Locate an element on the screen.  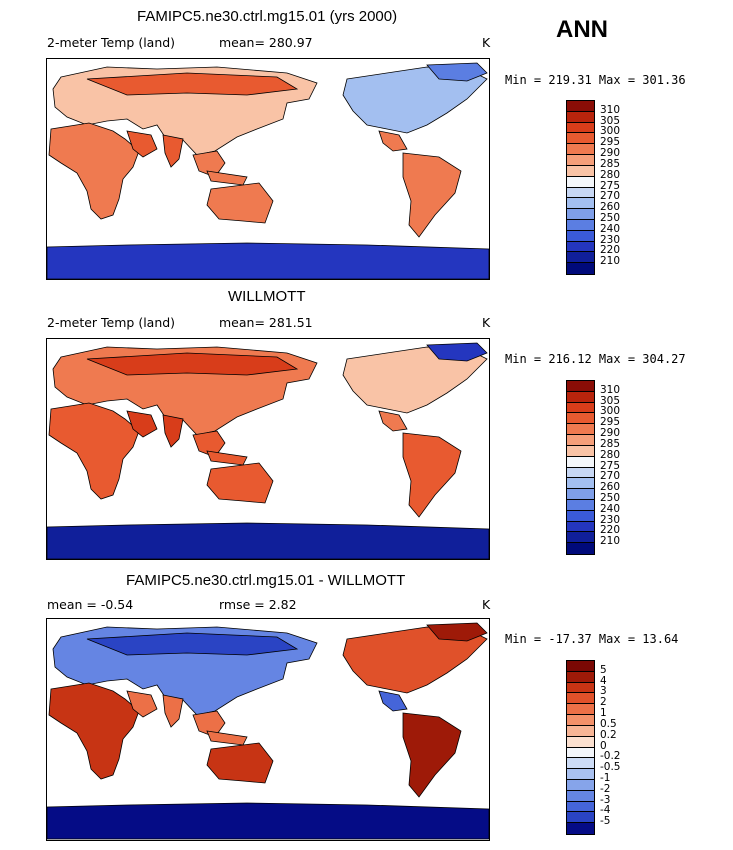
panel-1-minmax: Min = 219.31 Max = 301.36 is located at coordinates (595, 80).